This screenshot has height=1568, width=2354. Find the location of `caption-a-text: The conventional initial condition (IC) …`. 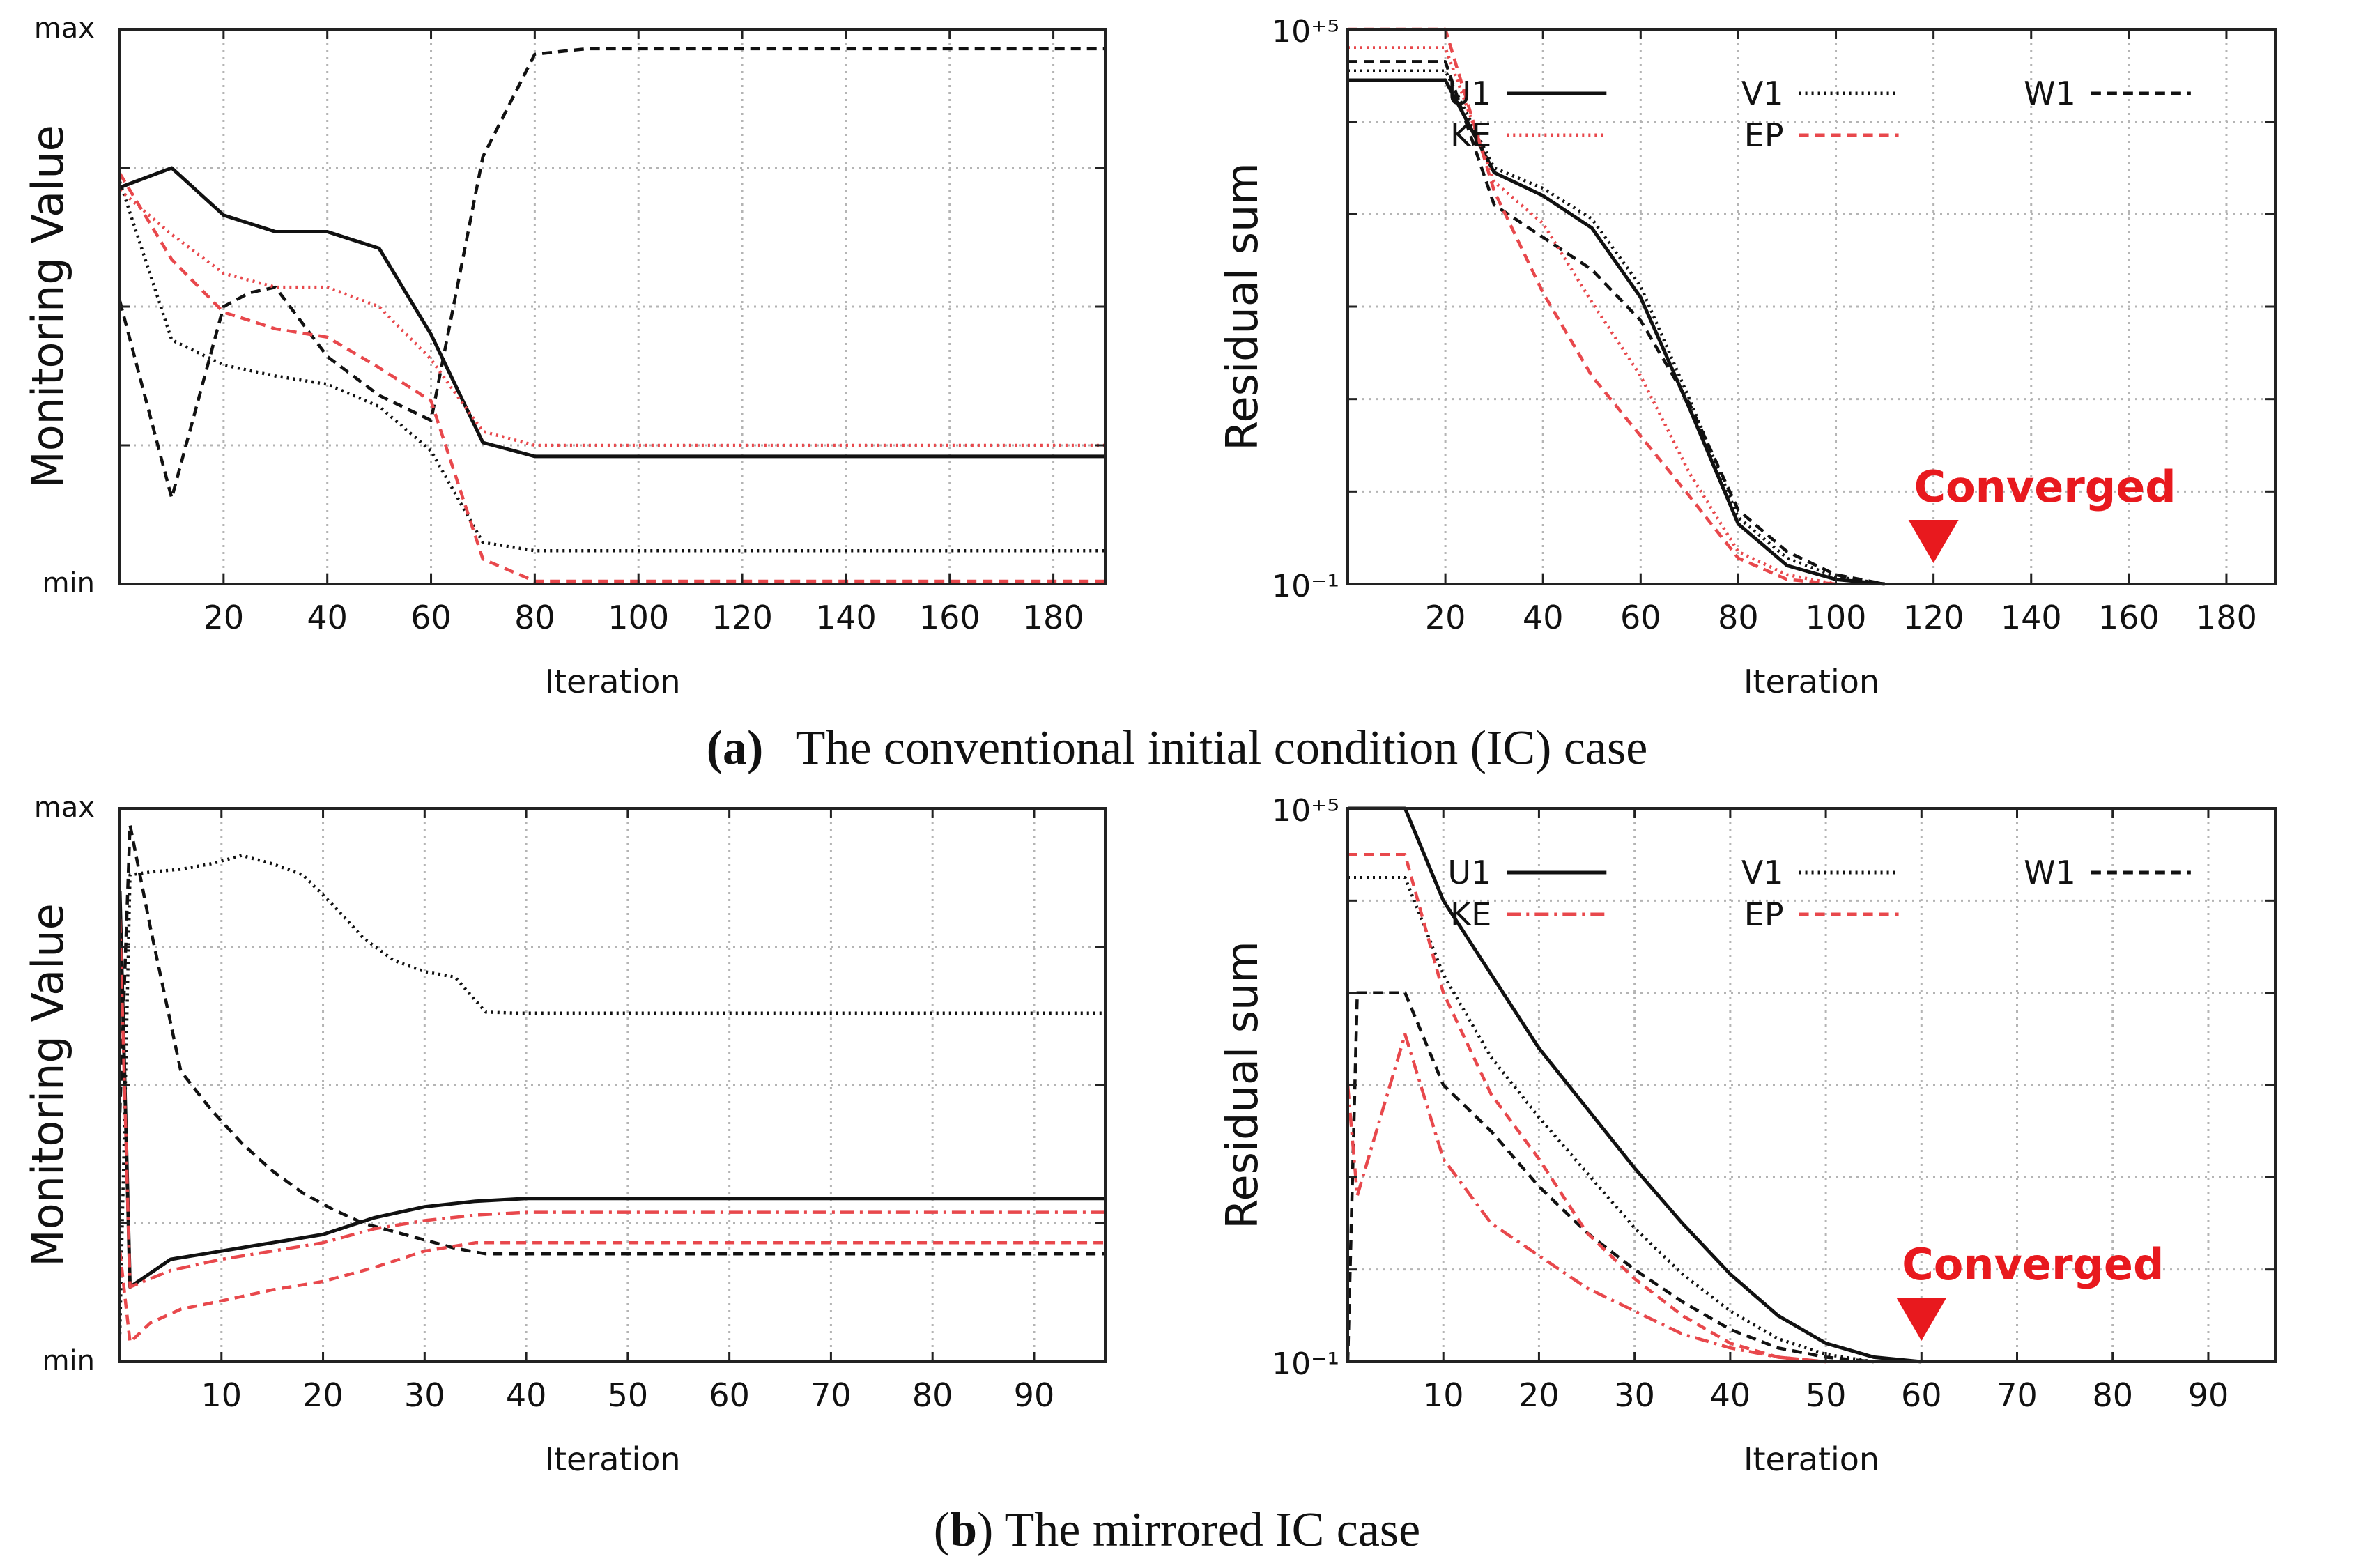

caption-a-text: The conventional initial condition (IC) … is located at coordinates (1222, 748).